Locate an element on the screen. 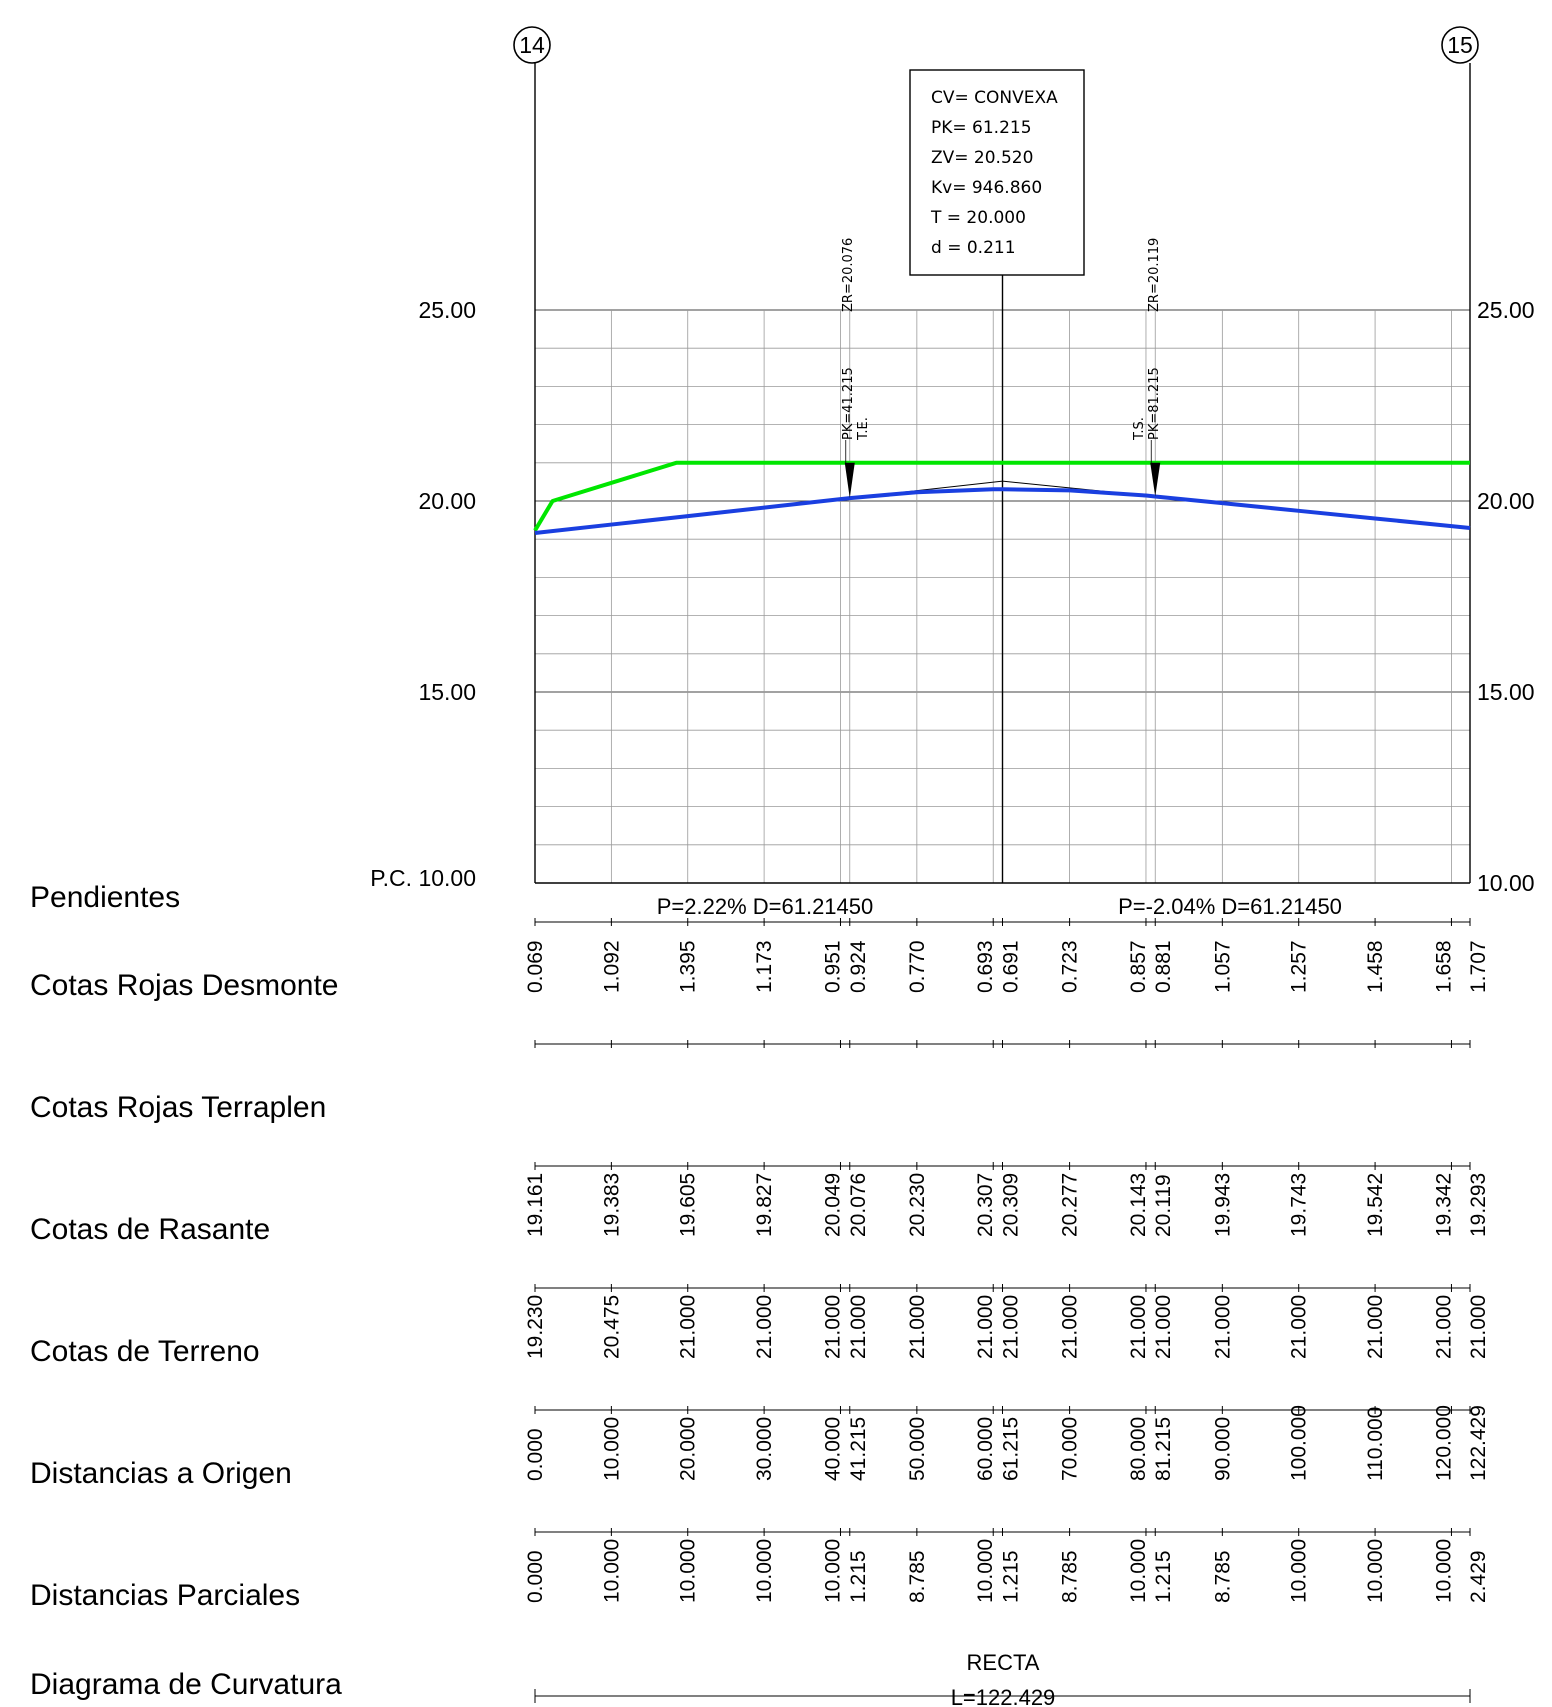  elevation-tick-left: 25.00 is located at coordinates (447, 310).